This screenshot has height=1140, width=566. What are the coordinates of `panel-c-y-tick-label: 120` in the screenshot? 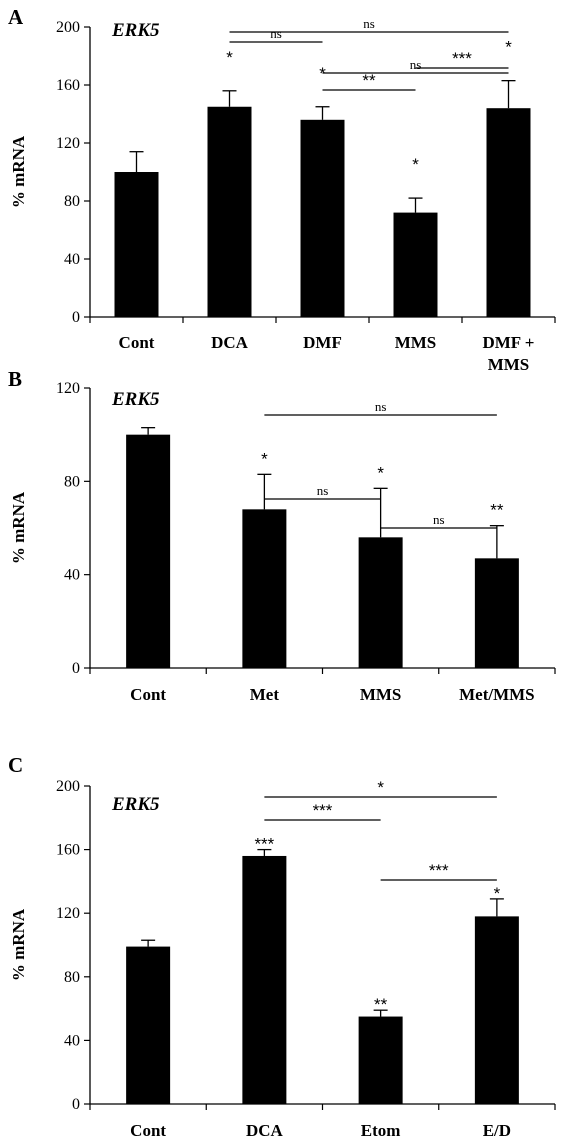 It's located at (68, 913).